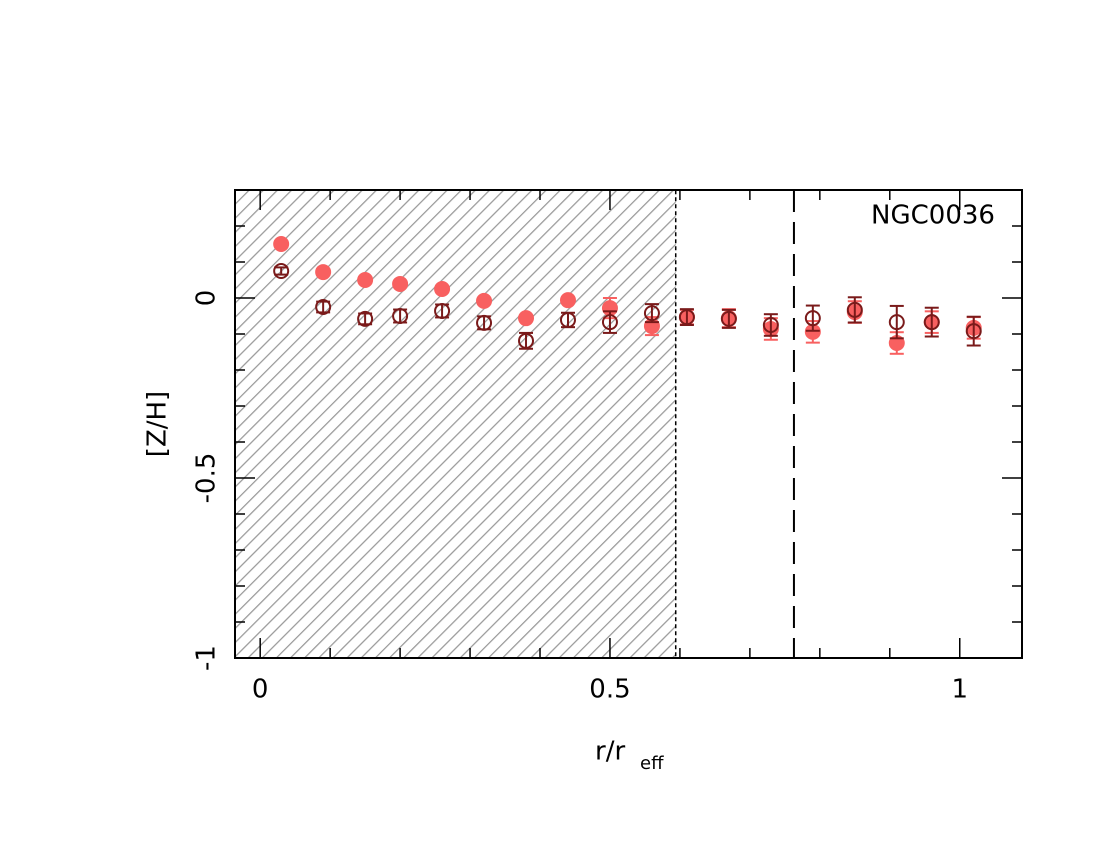 The height and width of the screenshot is (850, 1100). Describe the element at coordinates (260, 690) in the screenshot. I see `x-tick-label: 0` at that location.